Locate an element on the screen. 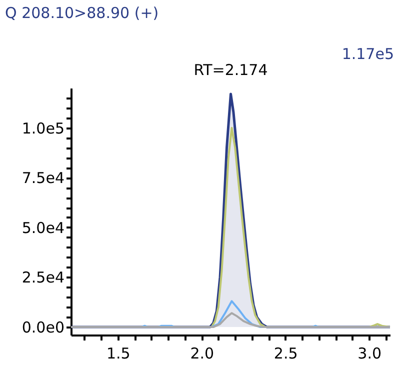 This screenshot has width=400, height=369. y-tick-label: 2.5e4 is located at coordinates (43, 277).